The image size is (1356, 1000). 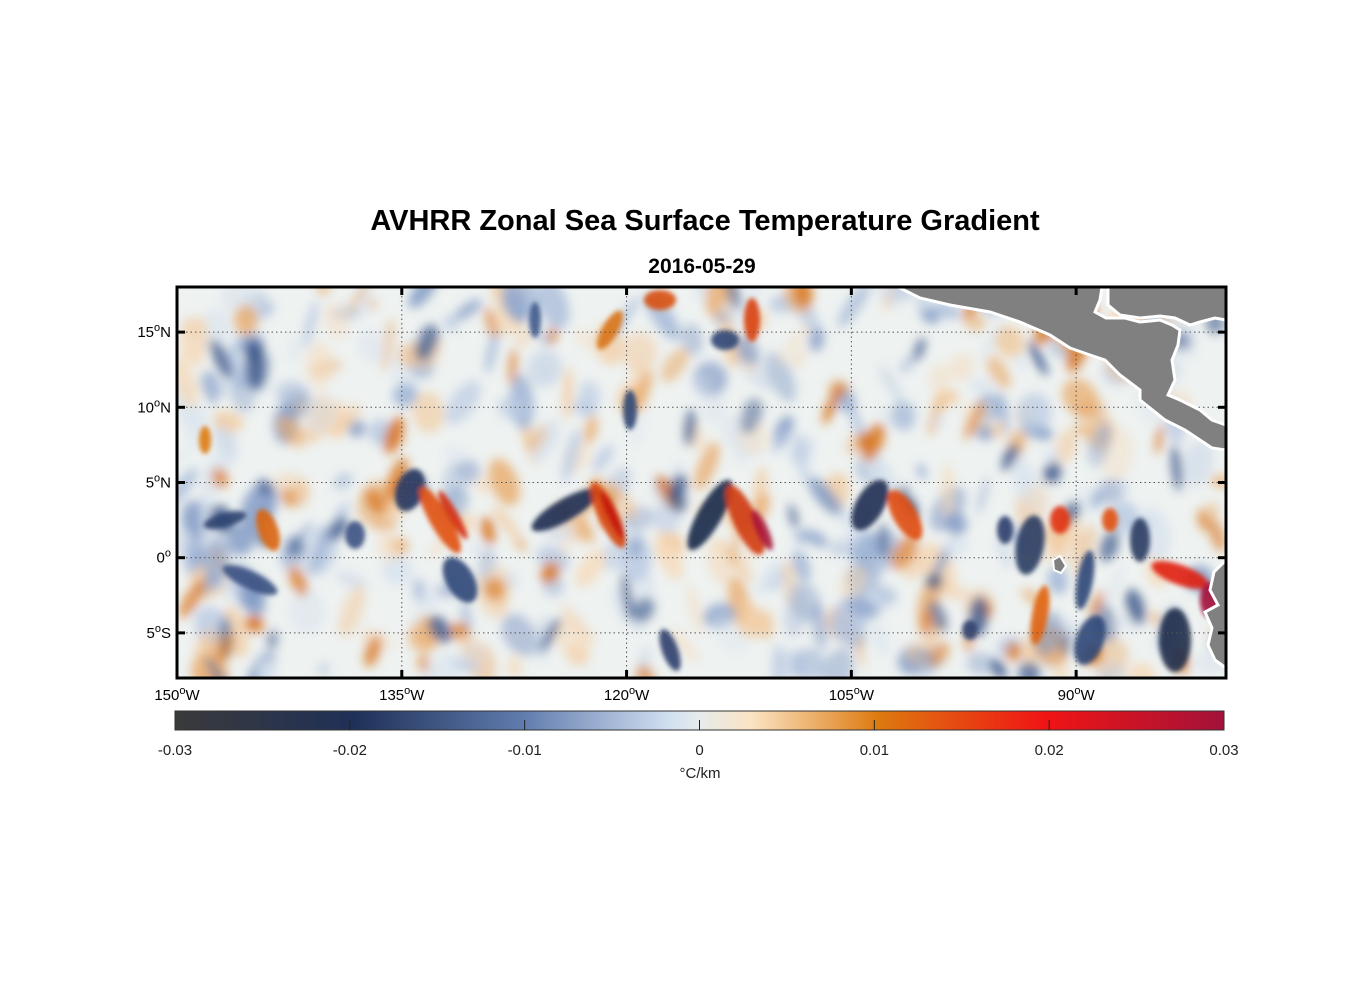 What do you see at coordinates (1059, 564) in the screenshot?
I see `land-galapagos` at bounding box center [1059, 564].